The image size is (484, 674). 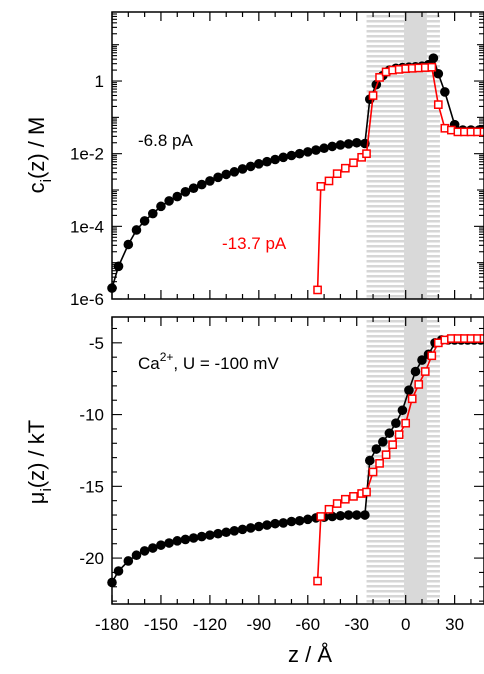 I want to click on bottom-y-tick-label: -20, so click(x=91, y=558).